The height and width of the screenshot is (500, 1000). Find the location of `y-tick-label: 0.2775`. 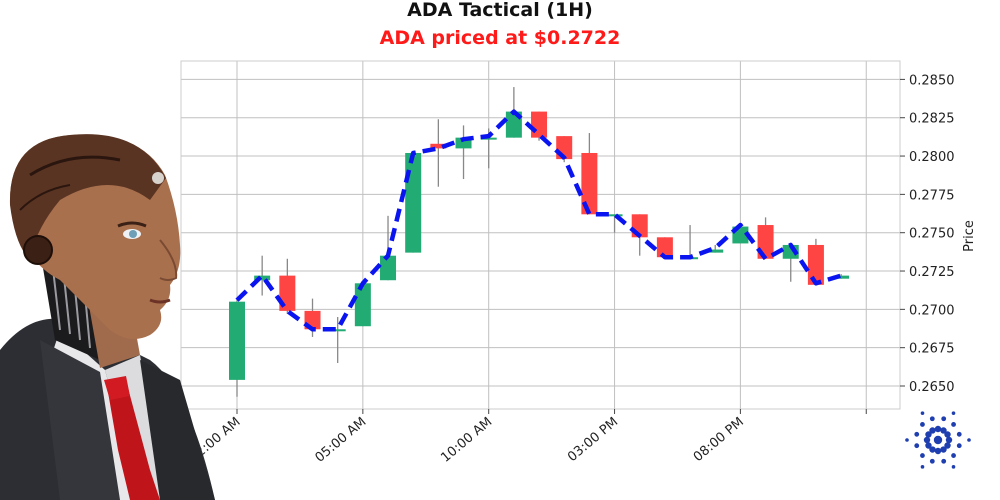

y-tick-label: 0.2775 is located at coordinates (932, 195).